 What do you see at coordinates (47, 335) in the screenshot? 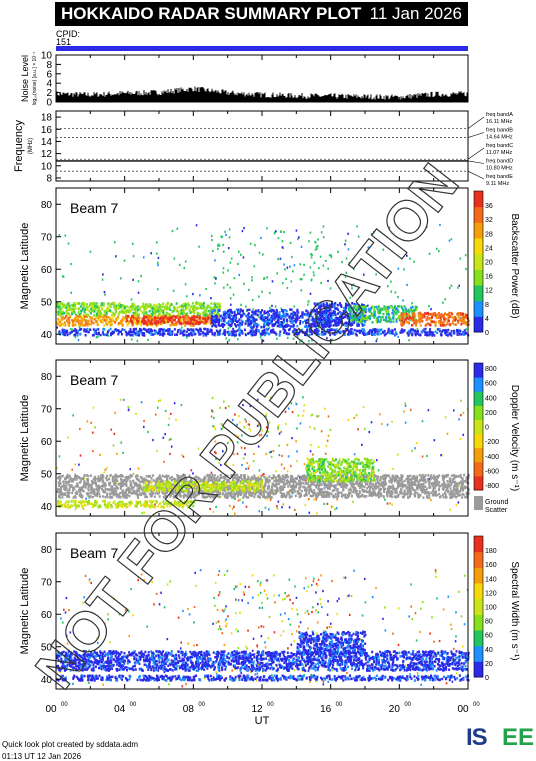
I see `y-tick-label: 40` at bounding box center [47, 335].